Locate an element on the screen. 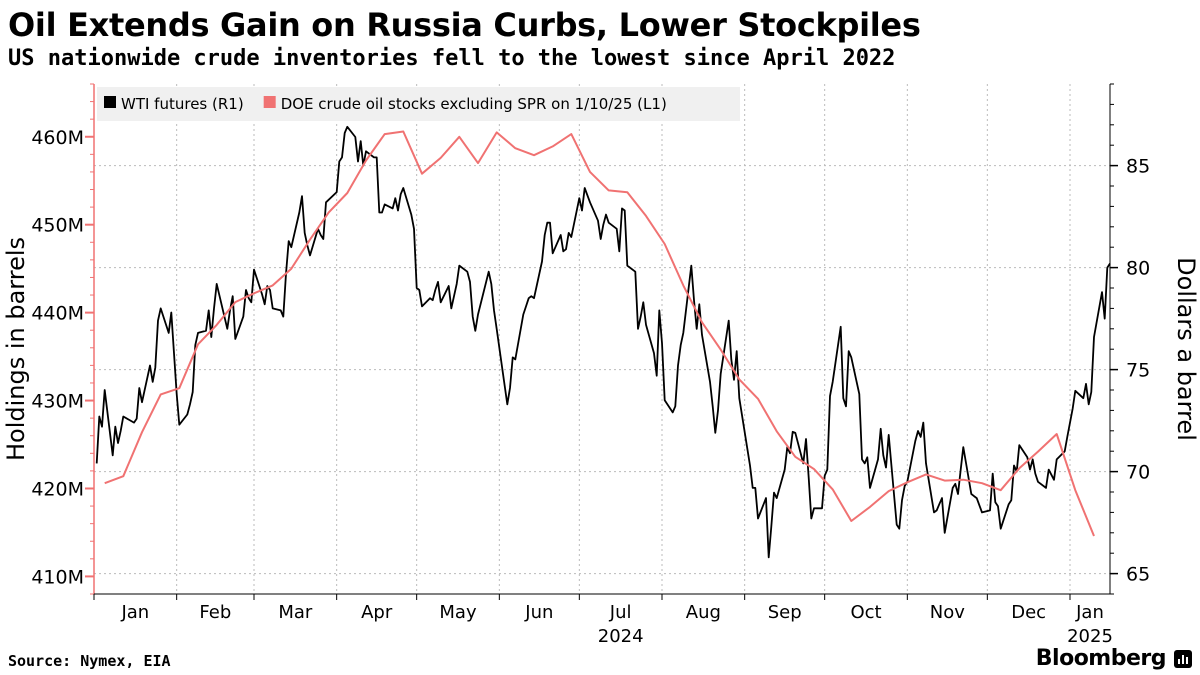 The width and height of the screenshot is (1200, 675). x-tick-label: Dec is located at coordinates (1028, 612).